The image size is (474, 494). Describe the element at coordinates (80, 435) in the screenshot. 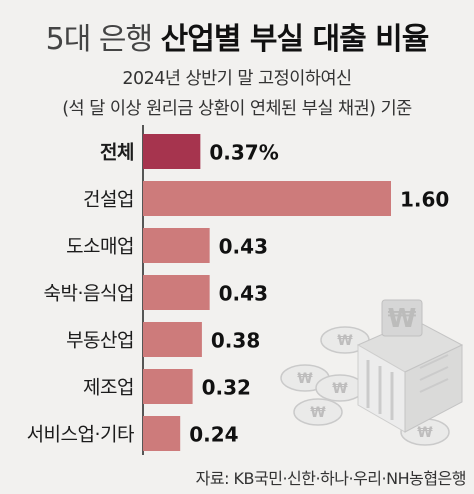

I see `category-label: 서비스업·기타` at that location.